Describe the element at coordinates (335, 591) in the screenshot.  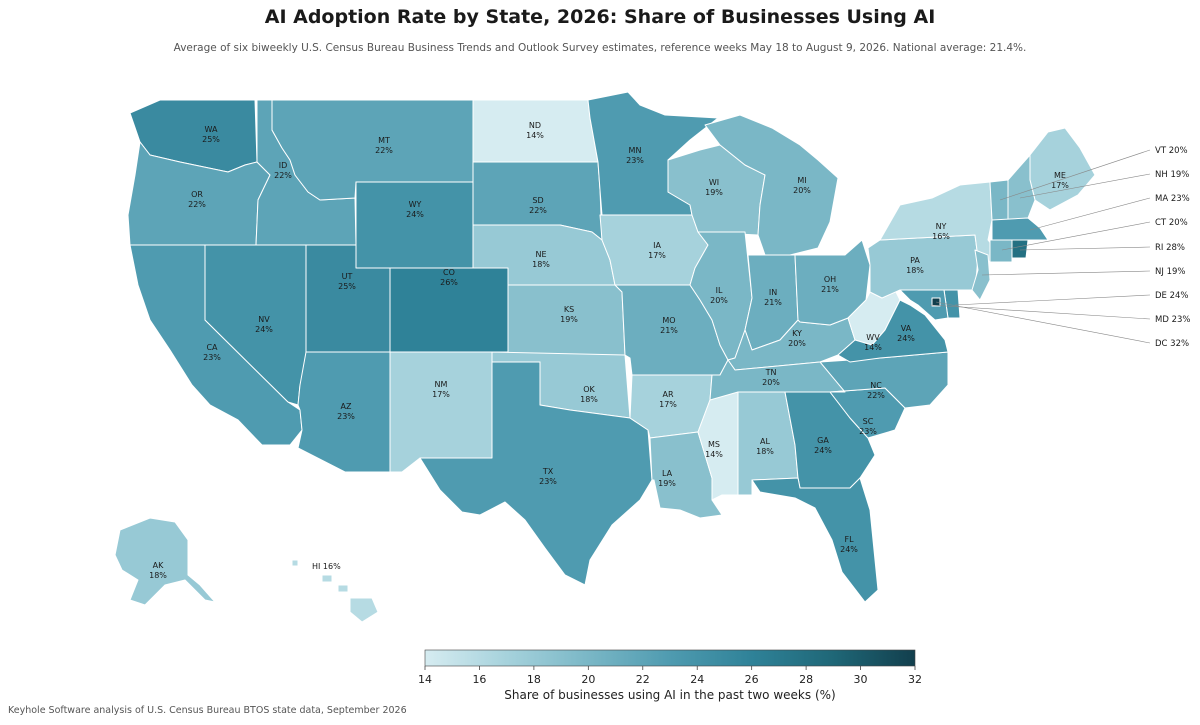
I see `state-hi` at that location.